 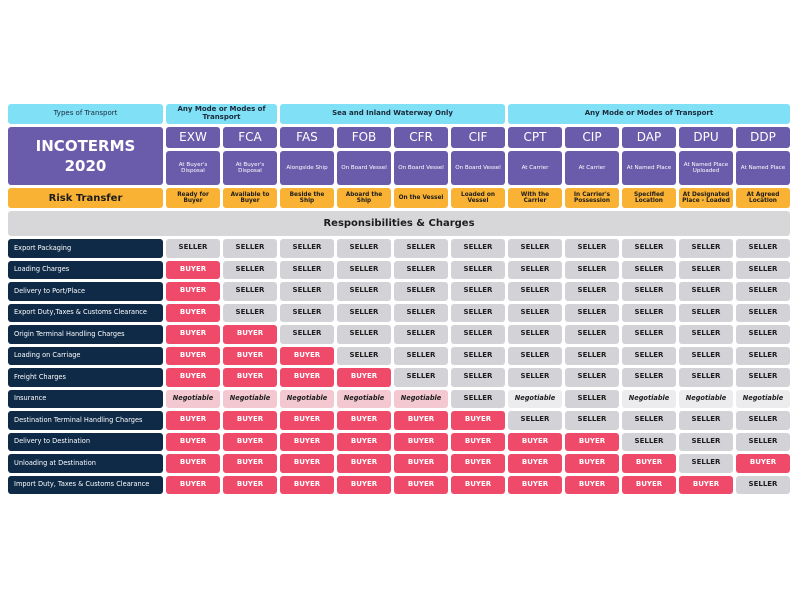 I want to click on row-label: Export Duty,Taxes & Customs Clearance, so click(x=85, y=312).